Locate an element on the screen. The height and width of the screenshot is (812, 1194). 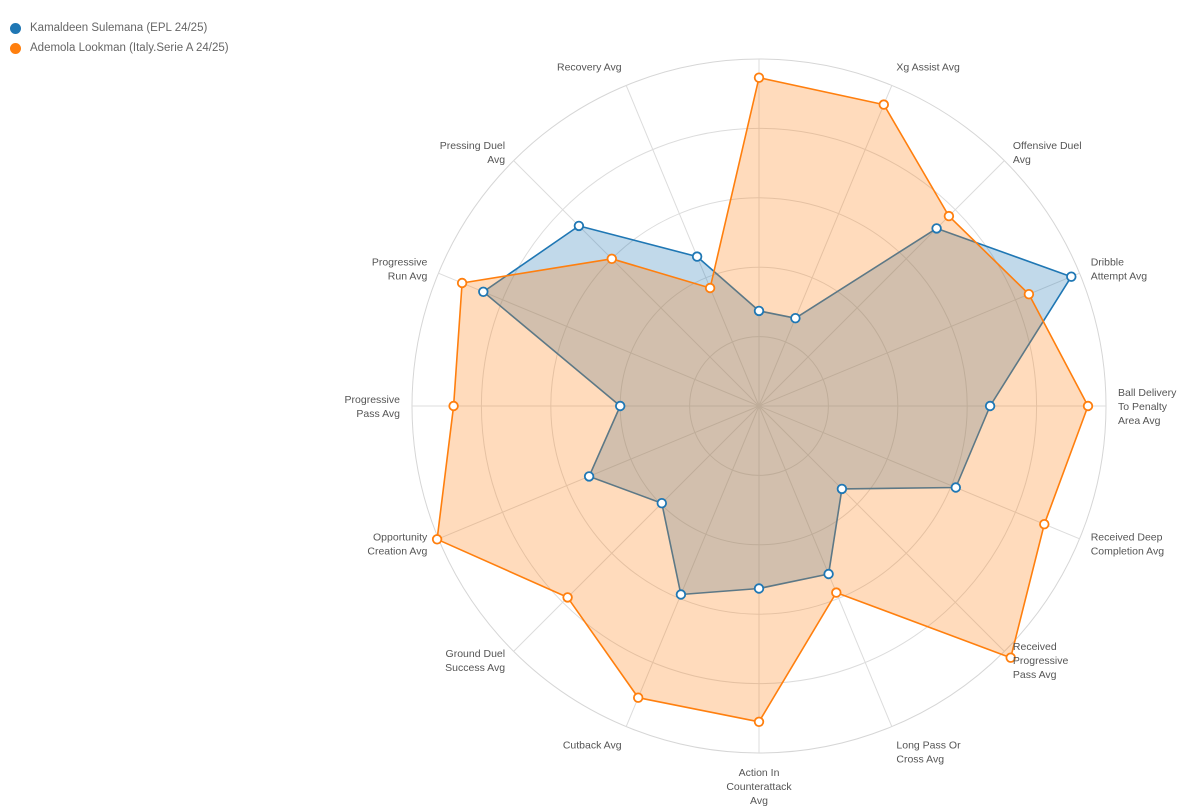
axis-label-6-line-1: Received Deep is located at coordinates (1127, 537).